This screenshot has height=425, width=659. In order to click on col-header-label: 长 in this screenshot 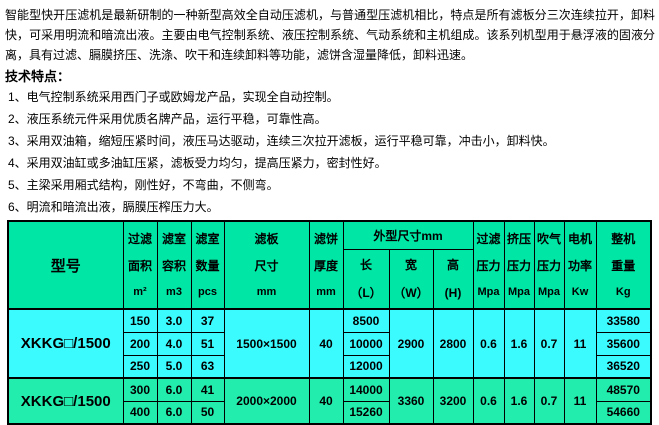, I will do `click(365, 265)`.